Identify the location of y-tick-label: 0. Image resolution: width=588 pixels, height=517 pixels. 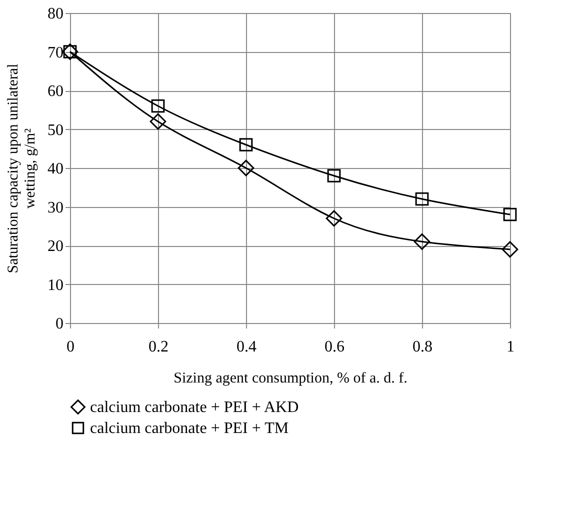
(60, 324).